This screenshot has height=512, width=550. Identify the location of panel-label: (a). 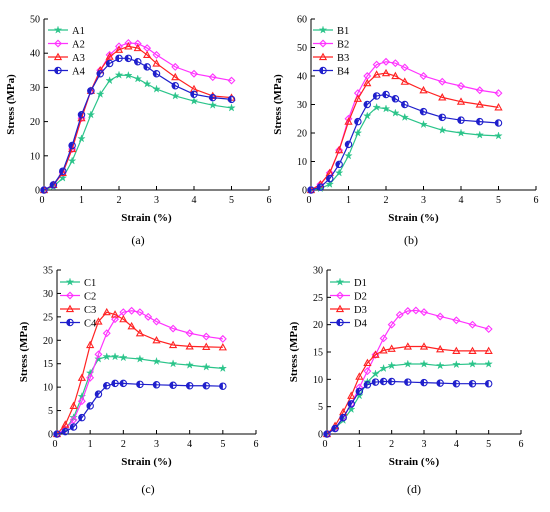
(137, 240).